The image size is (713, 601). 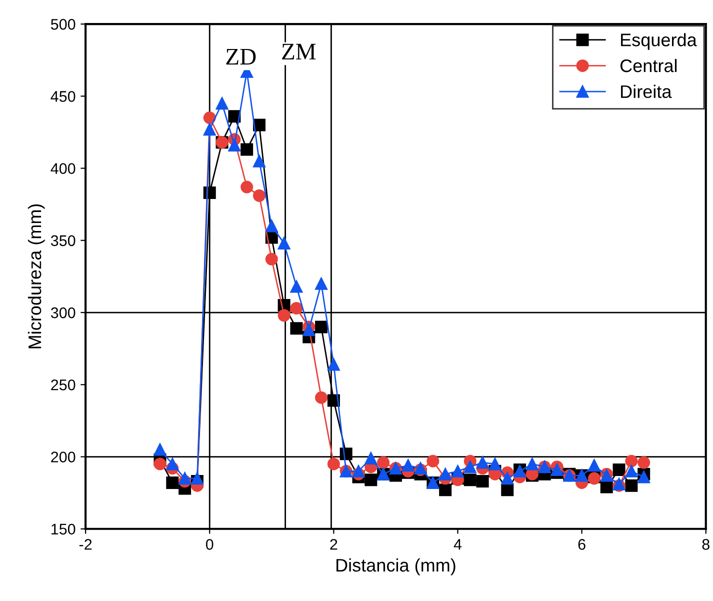 I want to click on x-tick-label: 6, so click(x=582, y=544).